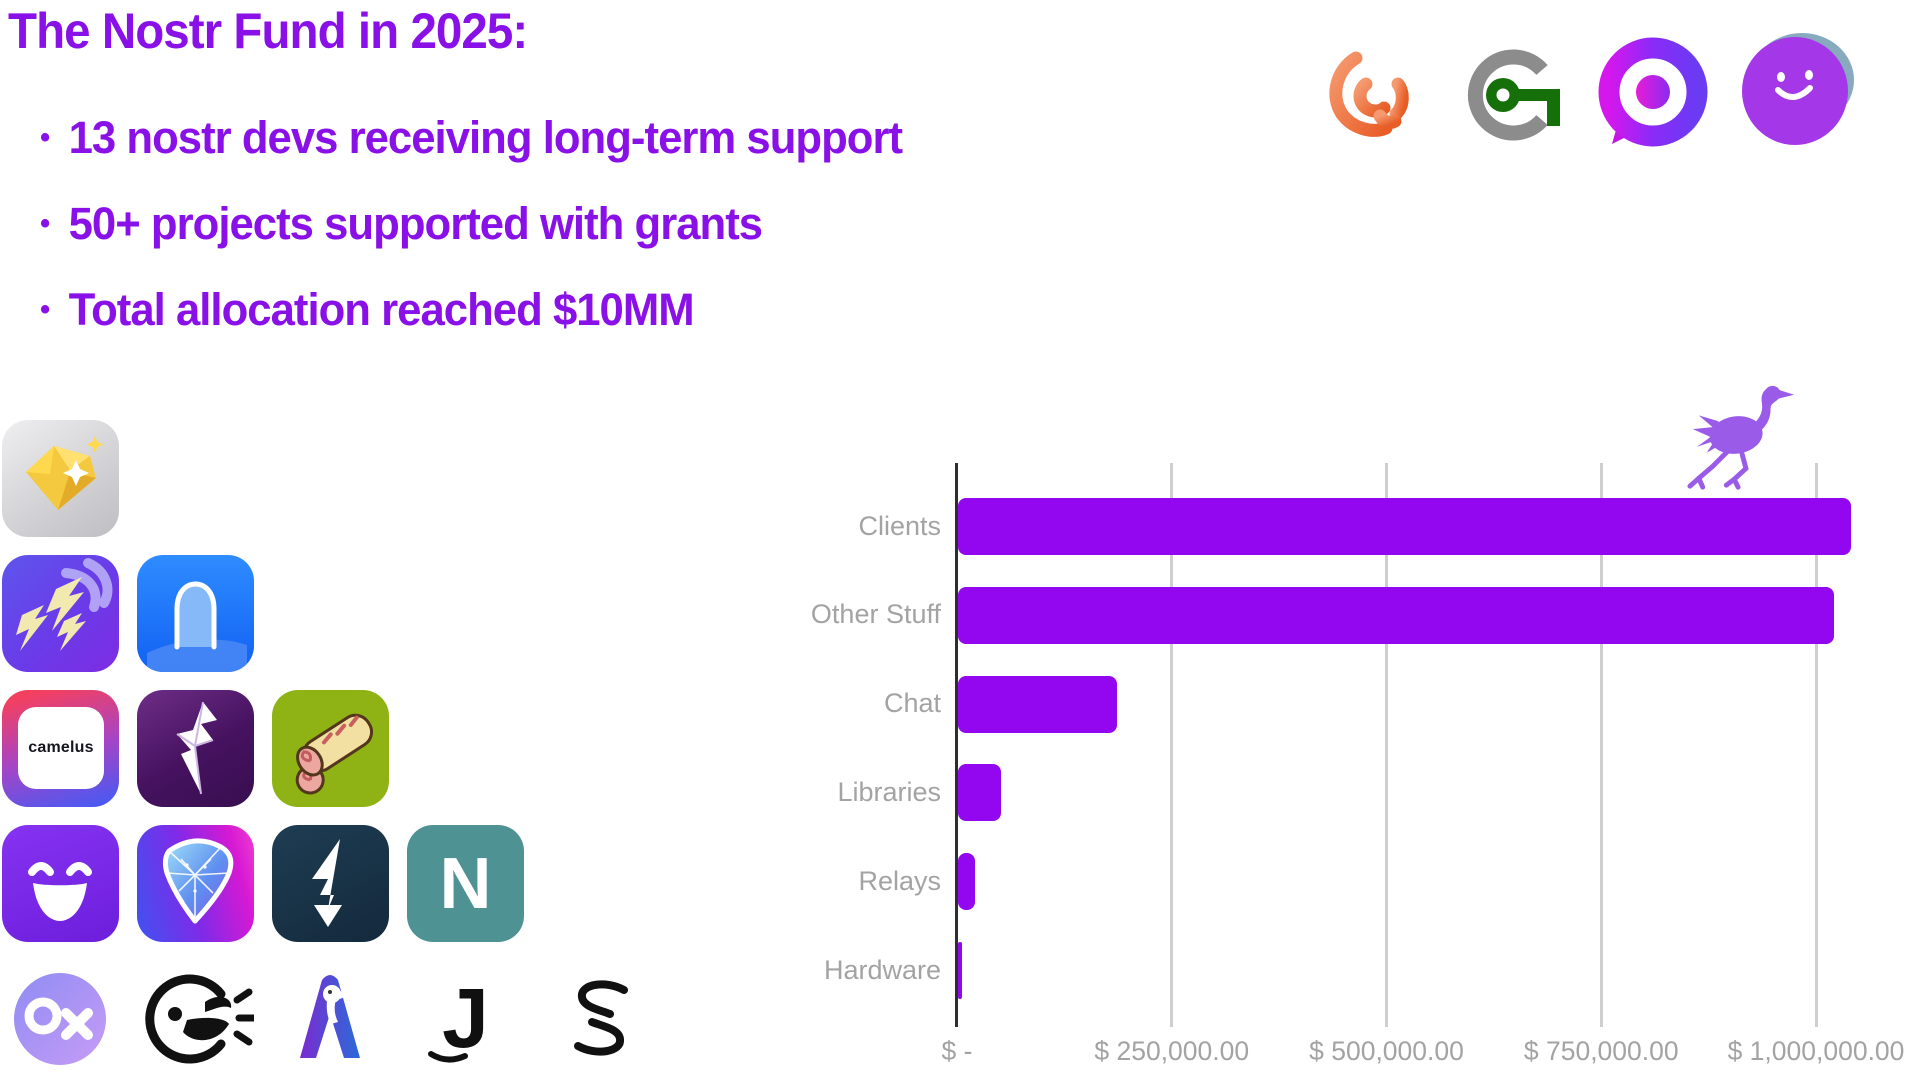 The width and height of the screenshot is (1920, 1080). I want to click on camelus-label: camelus, so click(61, 747).